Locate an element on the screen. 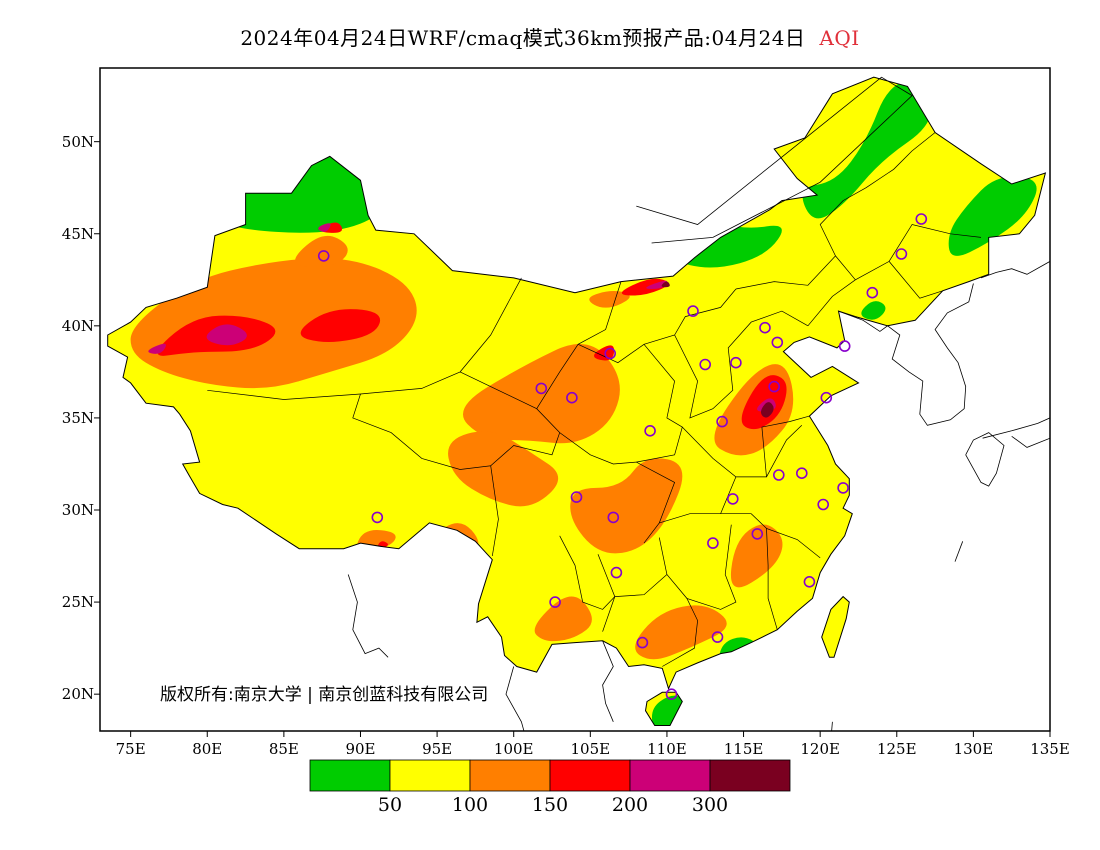 Image resolution: width=1100 pixels, height=850 pixels. zone-usg-qinghai-south is located at coordinates (503, 469).